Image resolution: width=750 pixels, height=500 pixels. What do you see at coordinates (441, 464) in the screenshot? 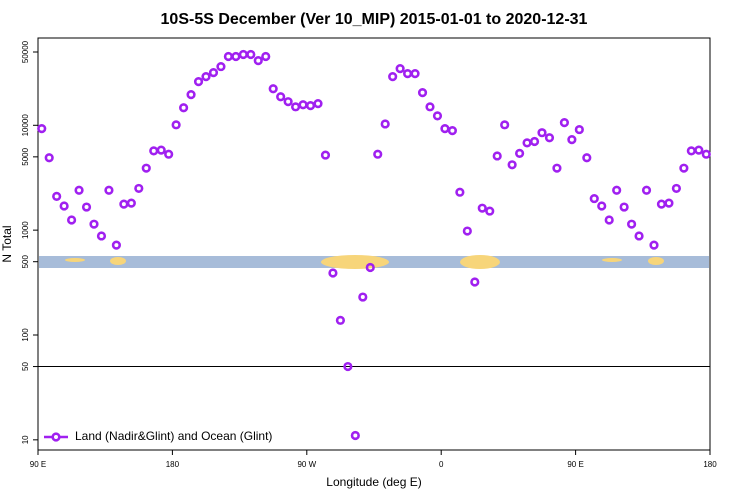
I see `x-tick-label: 0` at bounding box center [441, 464].